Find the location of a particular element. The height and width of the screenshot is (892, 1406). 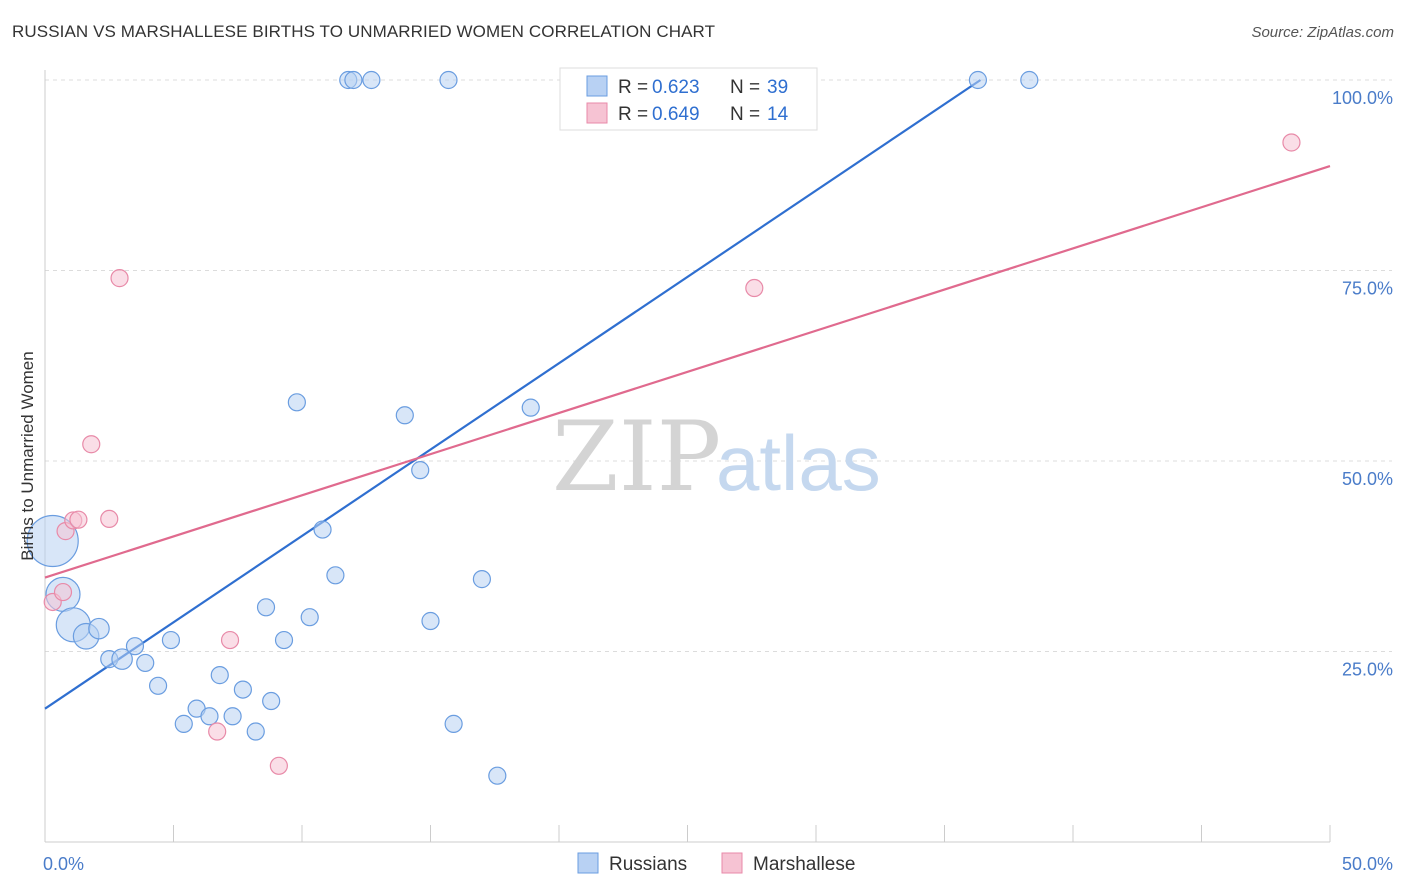

watermark-zip: ZIP is located at coordinates (636, 457).